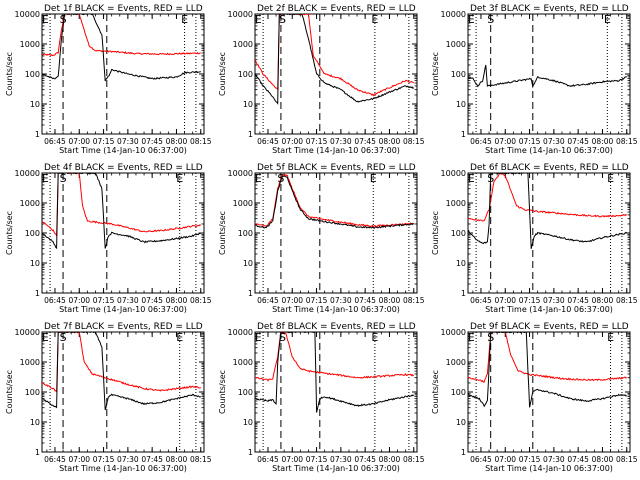 This screenshot has width=640, height=480. What do you see at coordinates (336, 327) in the screenshot?
I see `chart-title: Det 8f BLACK = Events, RED = LLD` at bounding box center [336, 327].